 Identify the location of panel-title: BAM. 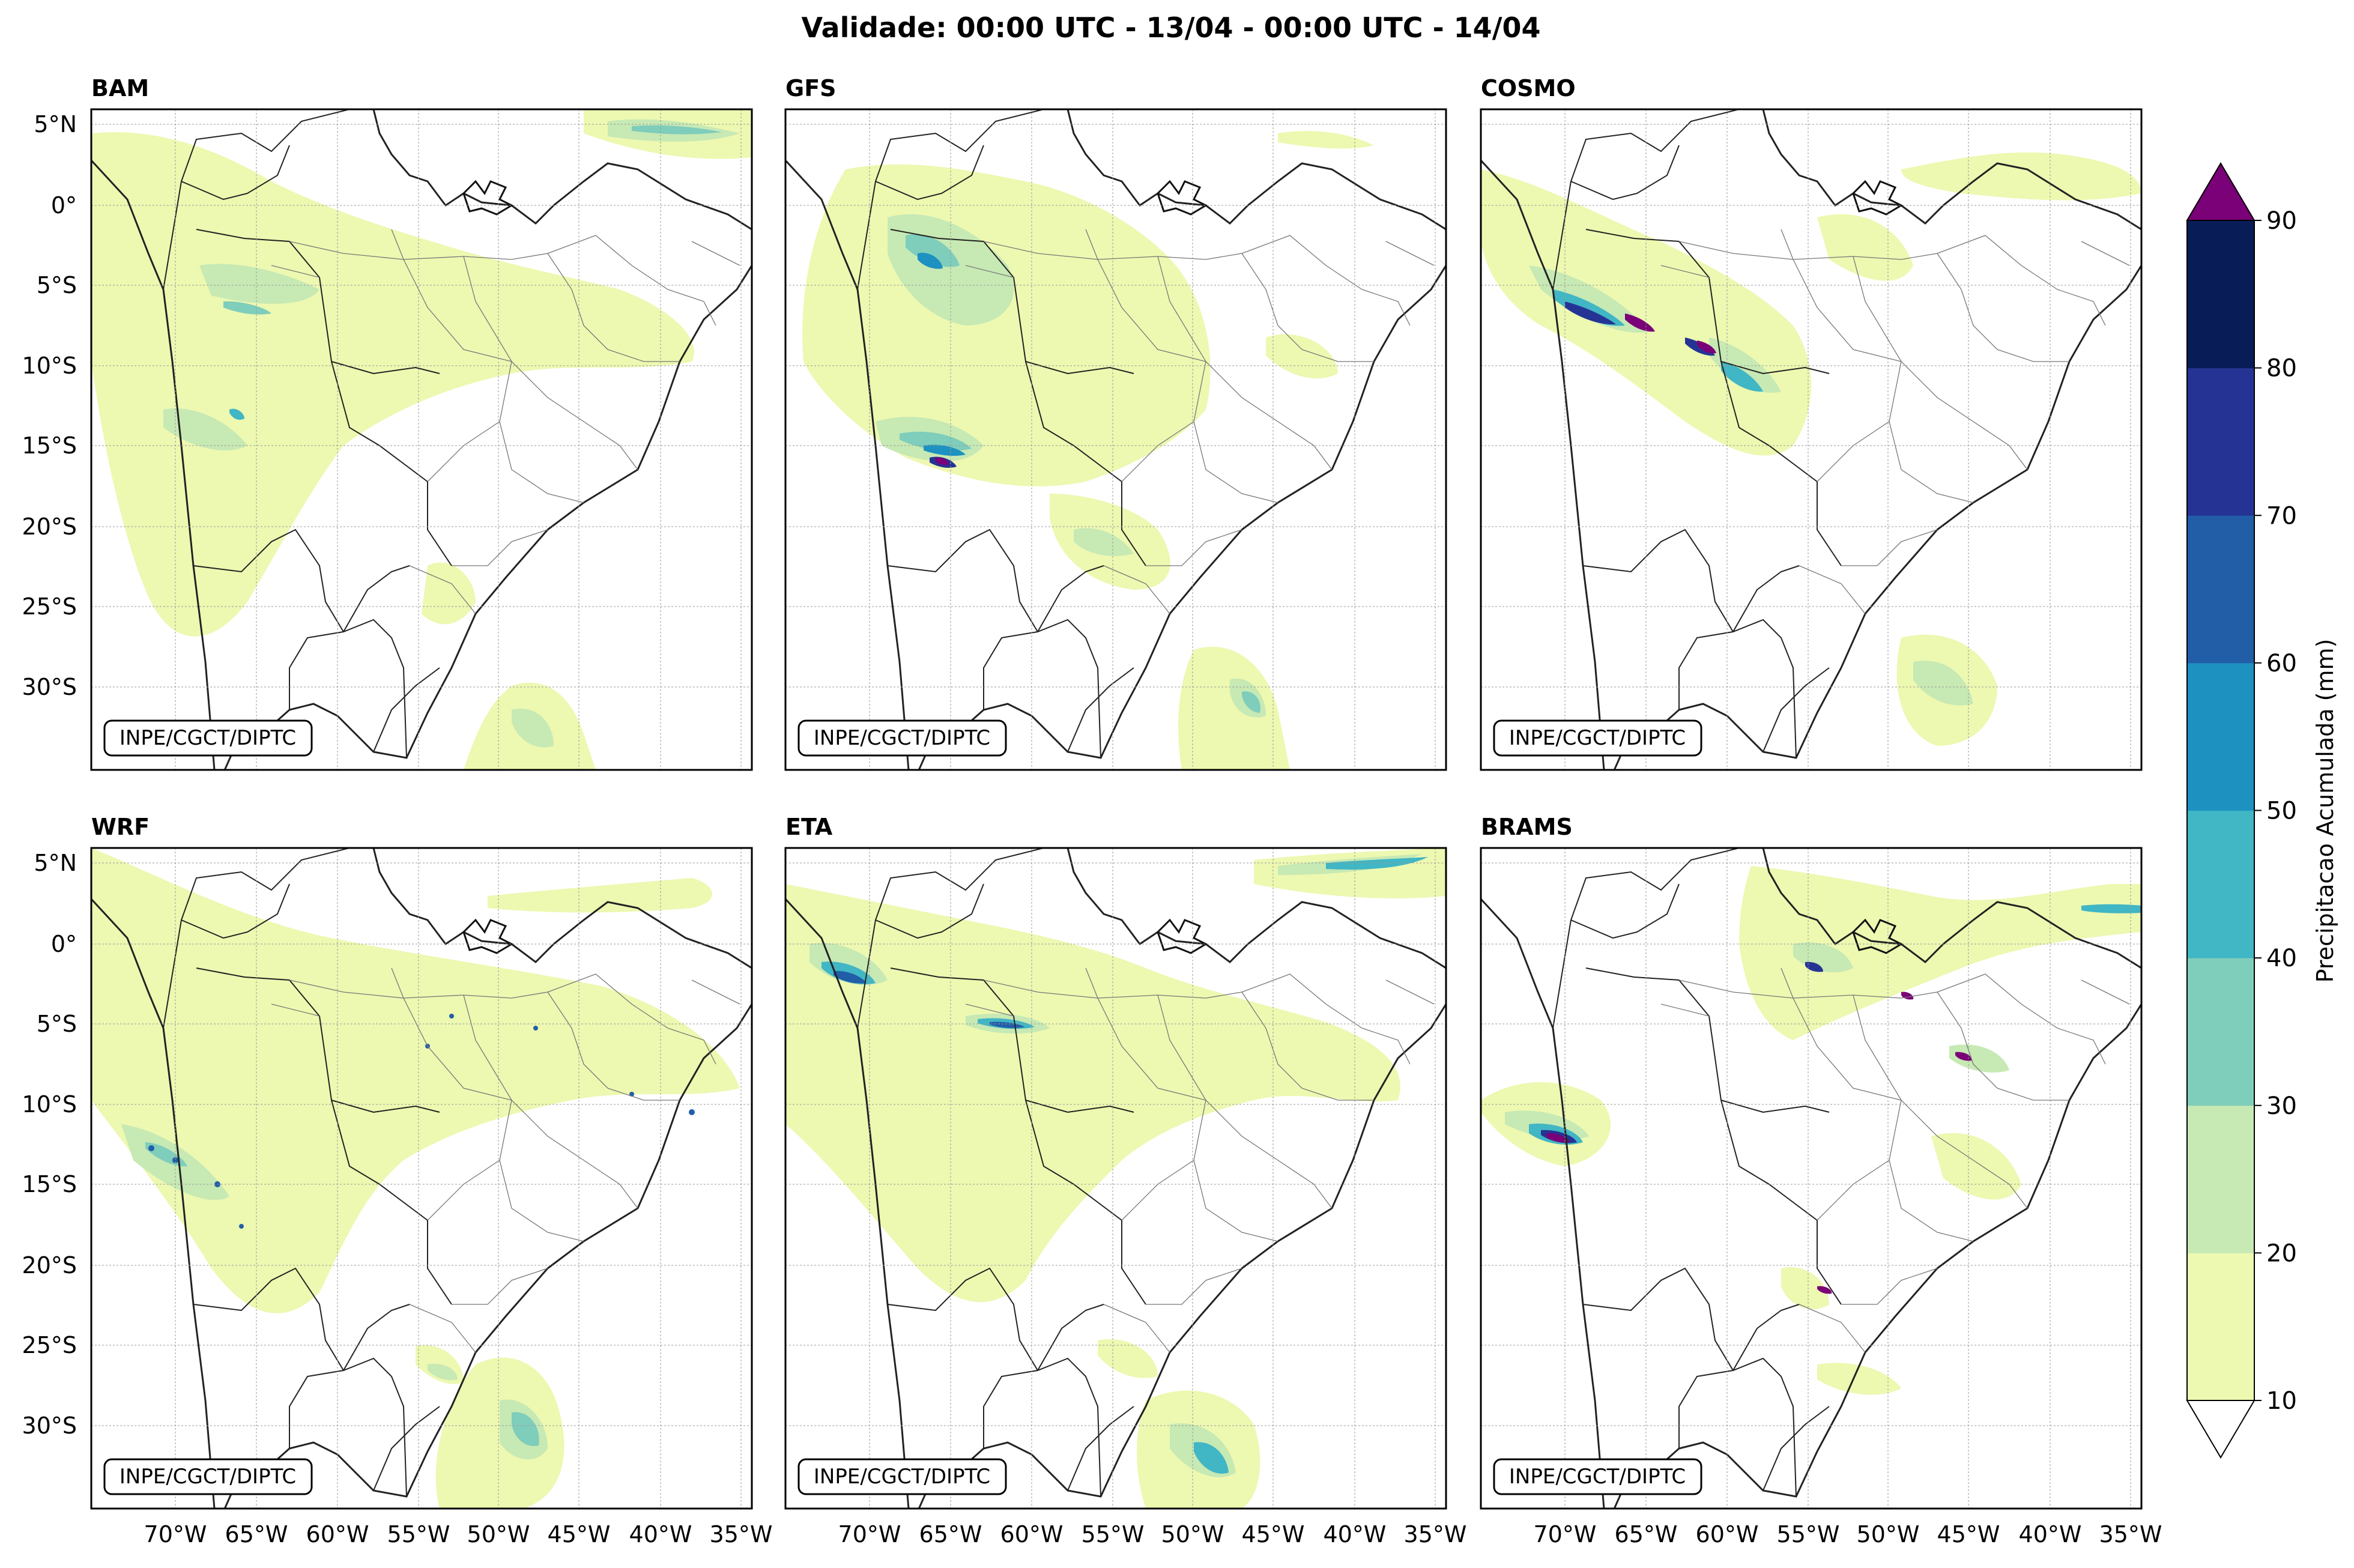
(120, 88).